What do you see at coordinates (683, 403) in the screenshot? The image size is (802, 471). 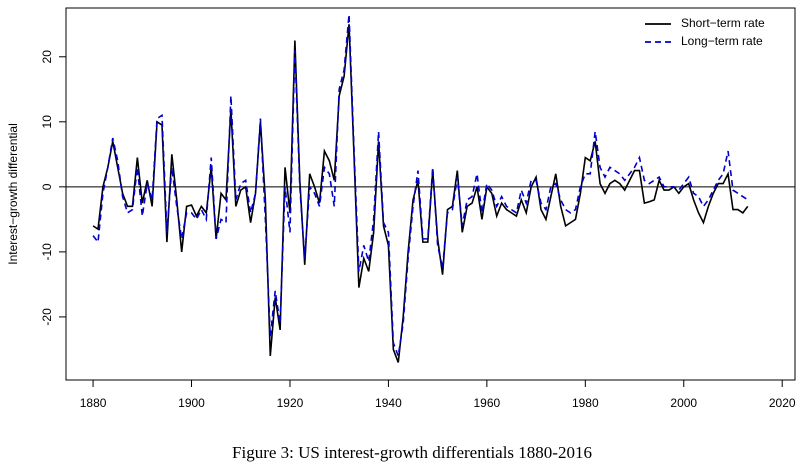 I see `x-tick-label: 2000` at bounding box center [683, 403].